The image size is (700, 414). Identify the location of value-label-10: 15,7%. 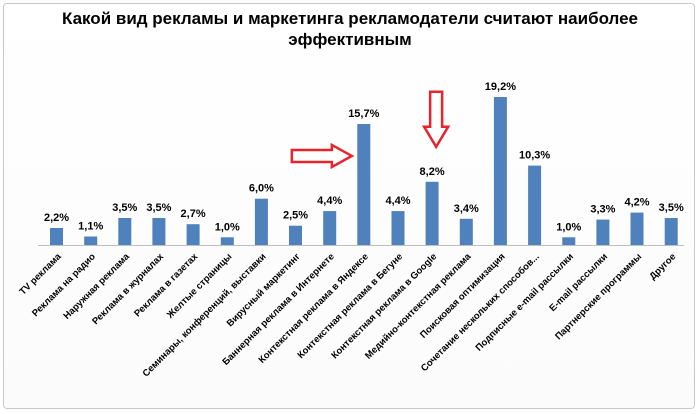
(363, 114).